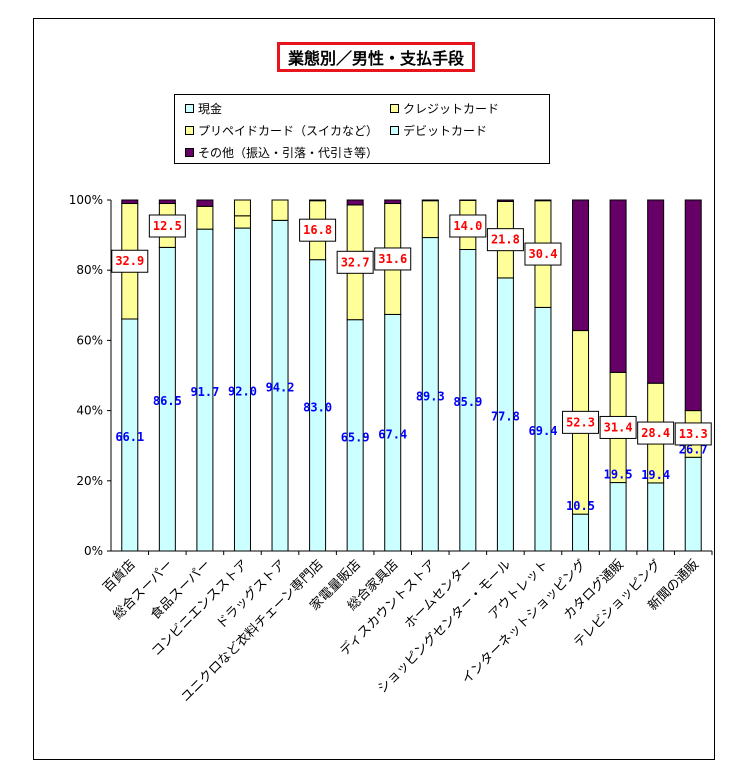  What do you see at coordinates (355, 437) in the screenshot?
I see `cash-value-label: 65.9` at bounding box center [355, 437].